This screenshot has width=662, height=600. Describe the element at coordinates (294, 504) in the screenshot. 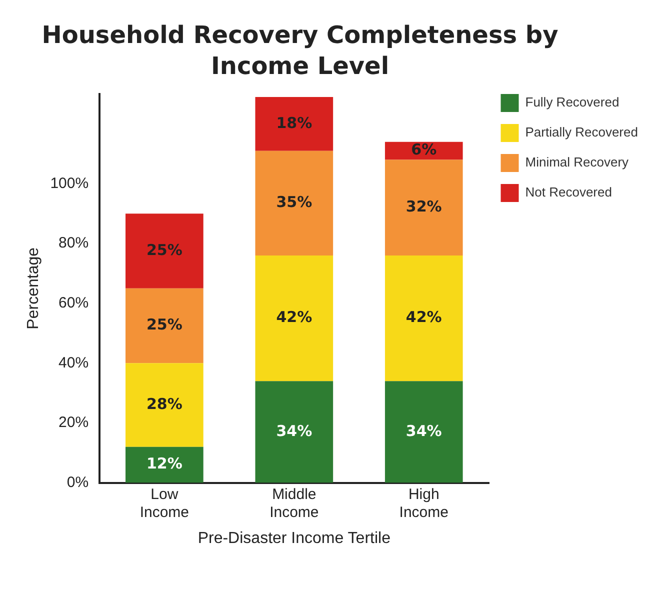

I see `x-tick-label: Middle Income` at that location.